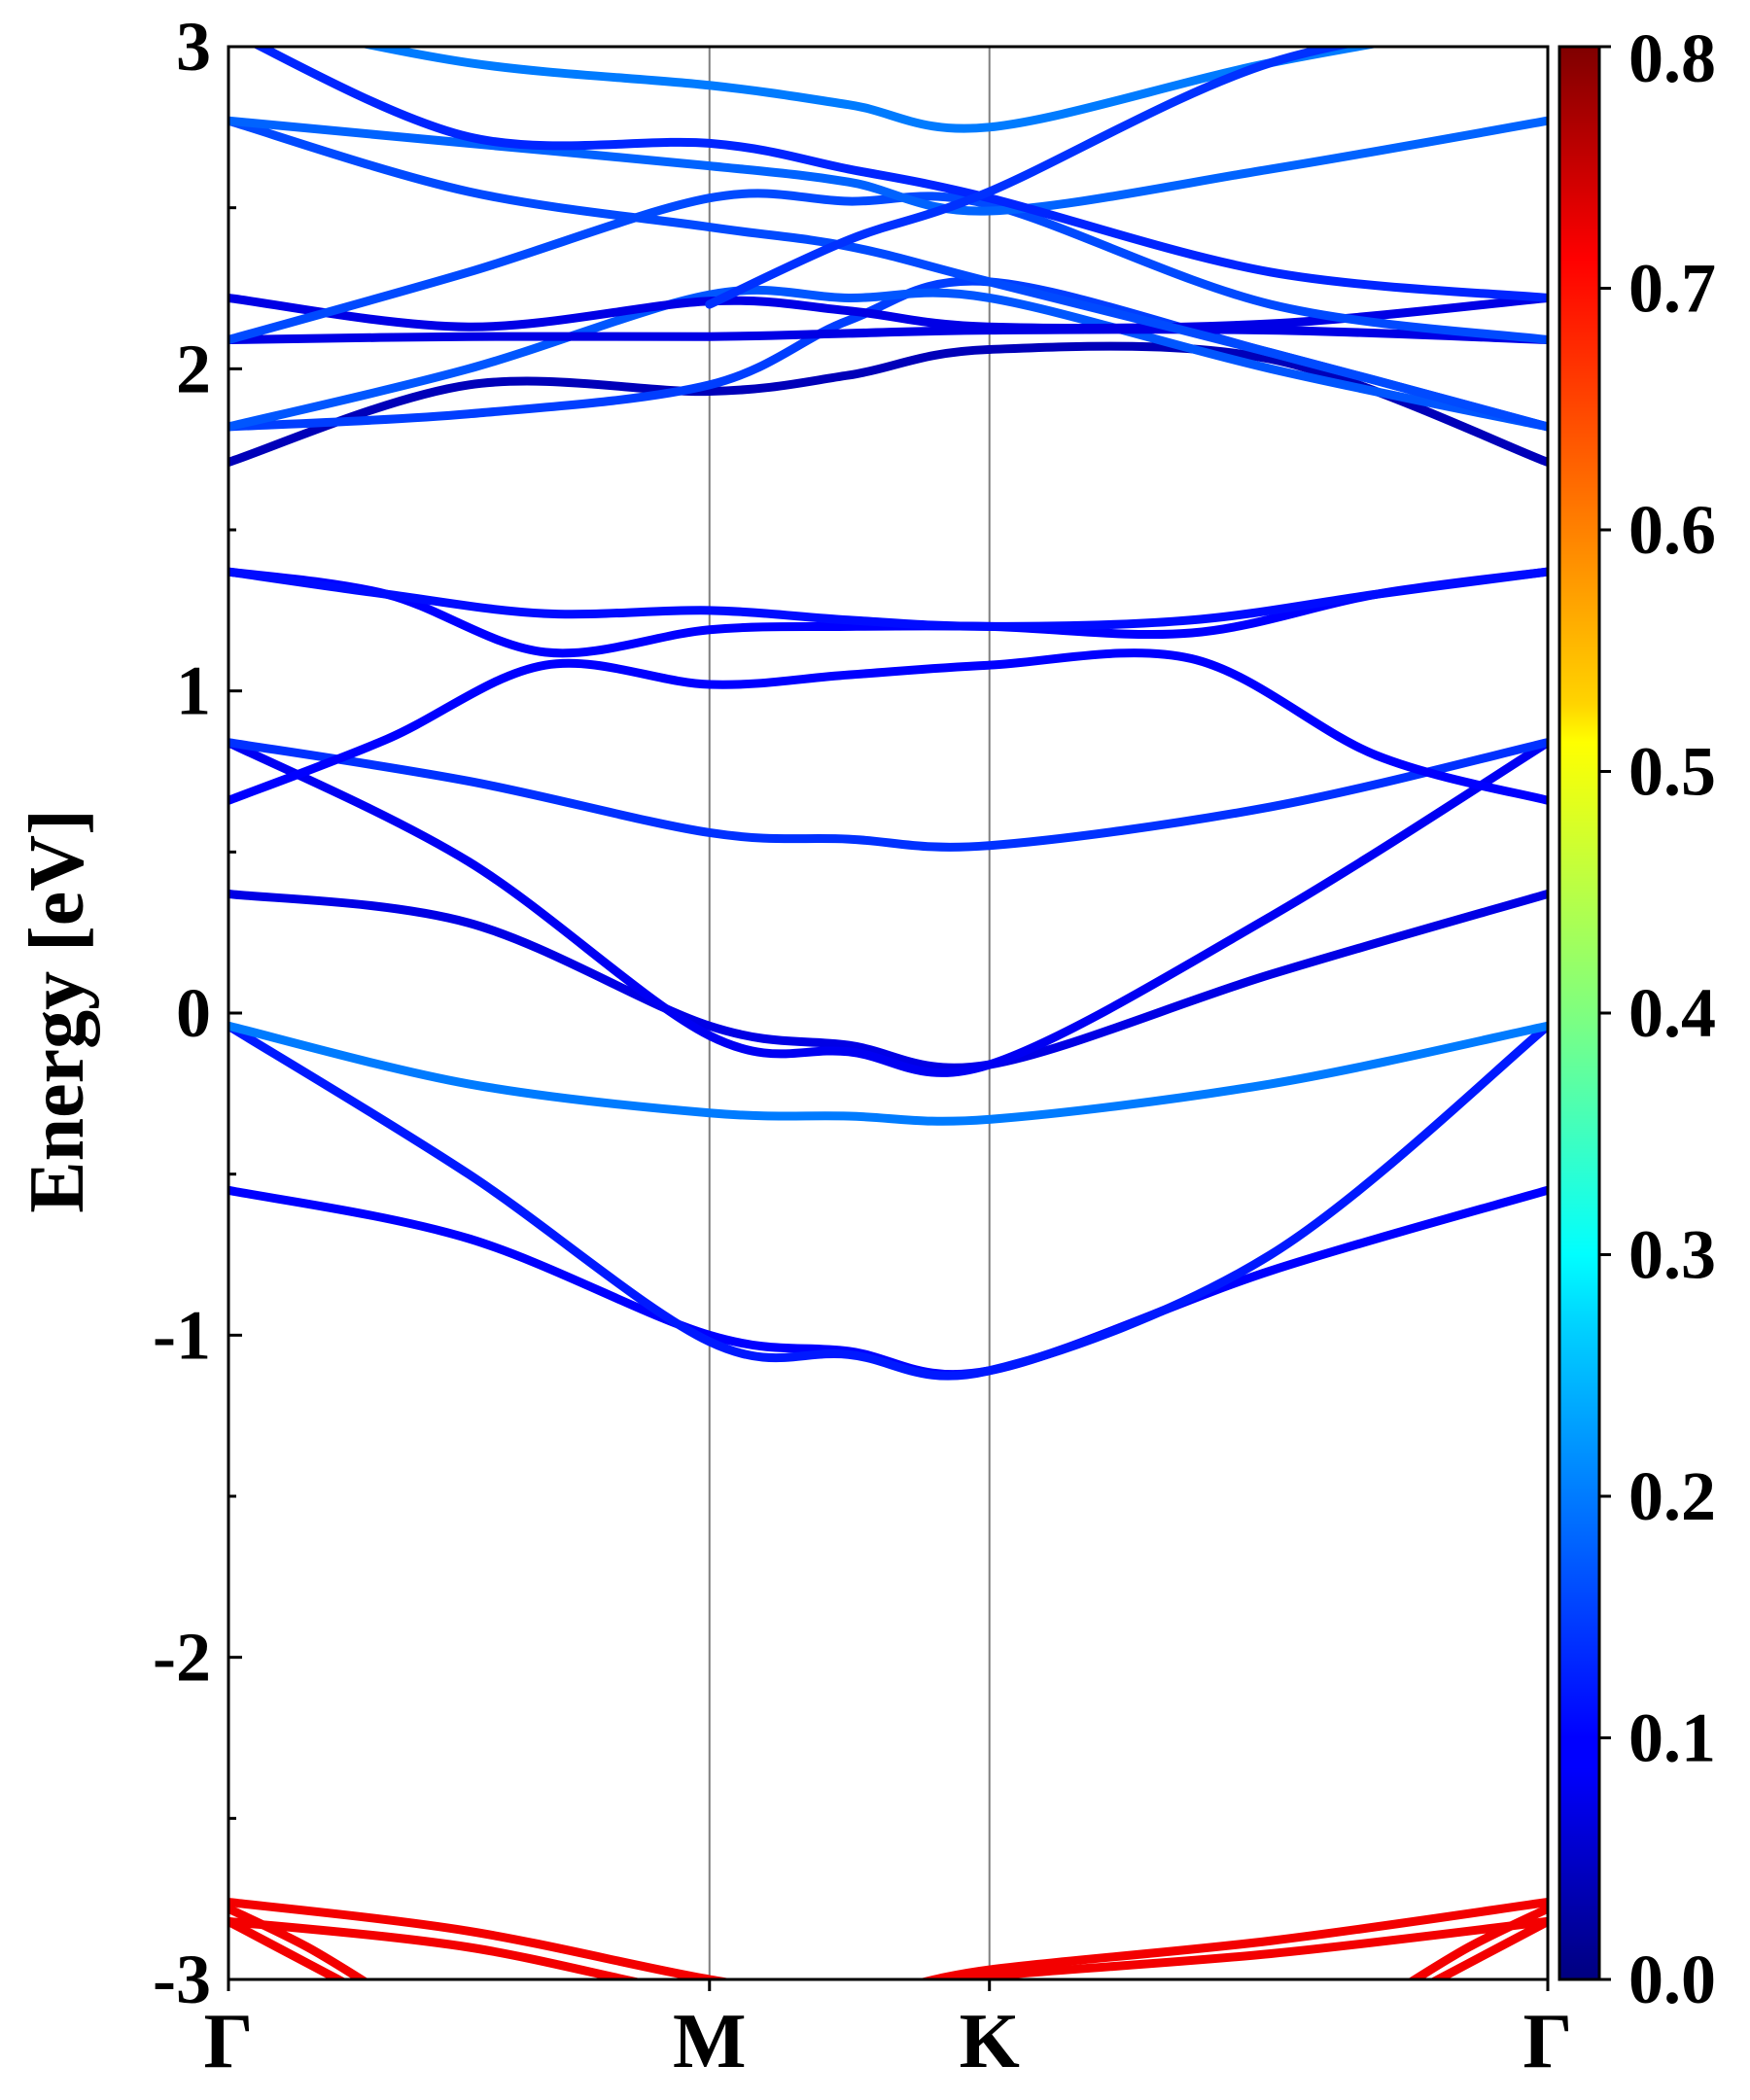 Image resolution: width=1750 pixels, height=2100 pixels. What do you see at coordinates (57, 1010) in the screenshot?
I see `y-axis-label: Energy [eV]` at bounding box center [57, 1010].